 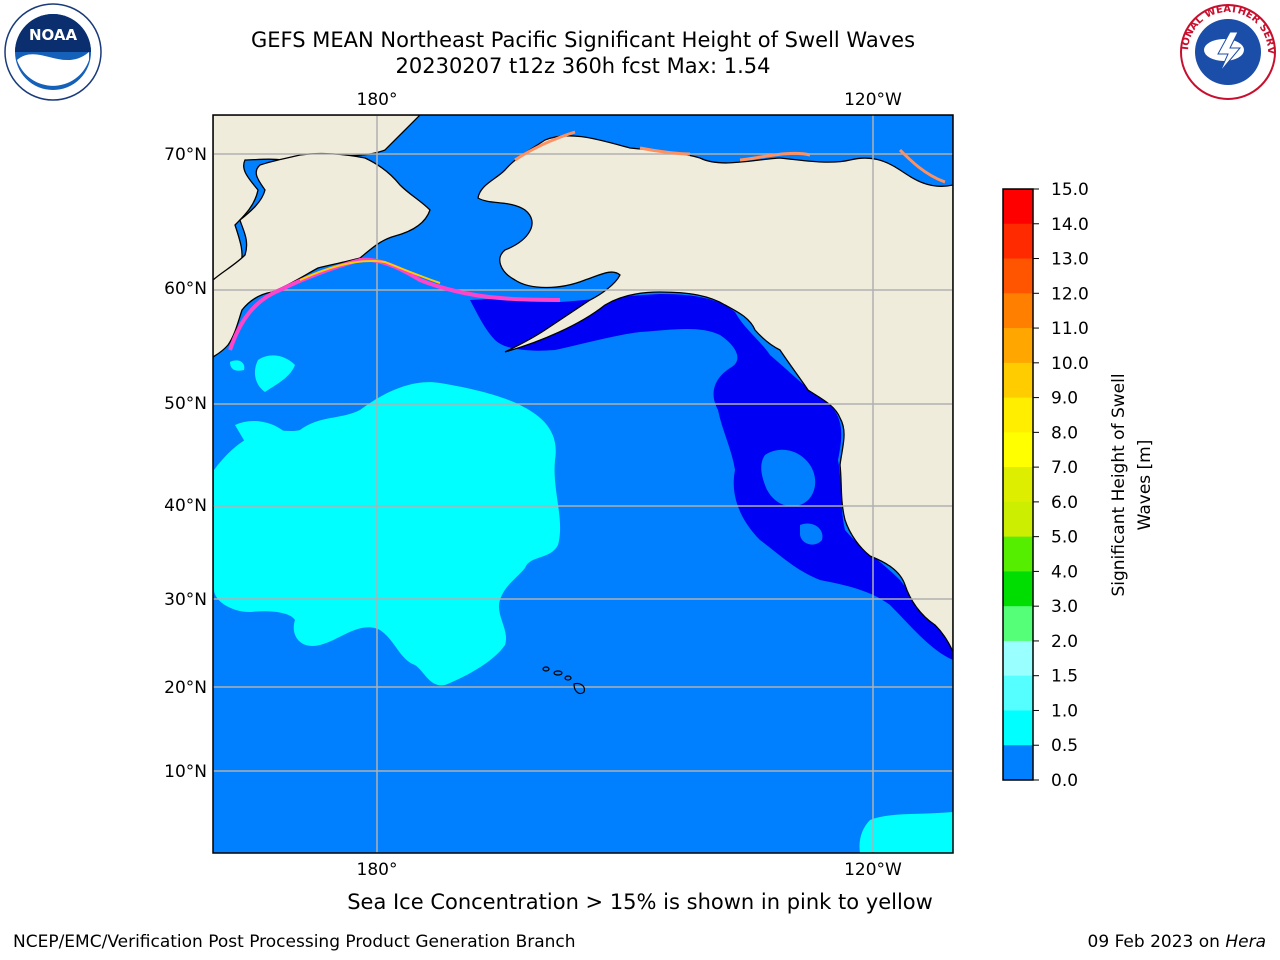 What do you see at coordinates (1156, 942) in the screenshot?
I see `date-prefix: 09 Feb 2023 on` at bounding box center [1156, 942].